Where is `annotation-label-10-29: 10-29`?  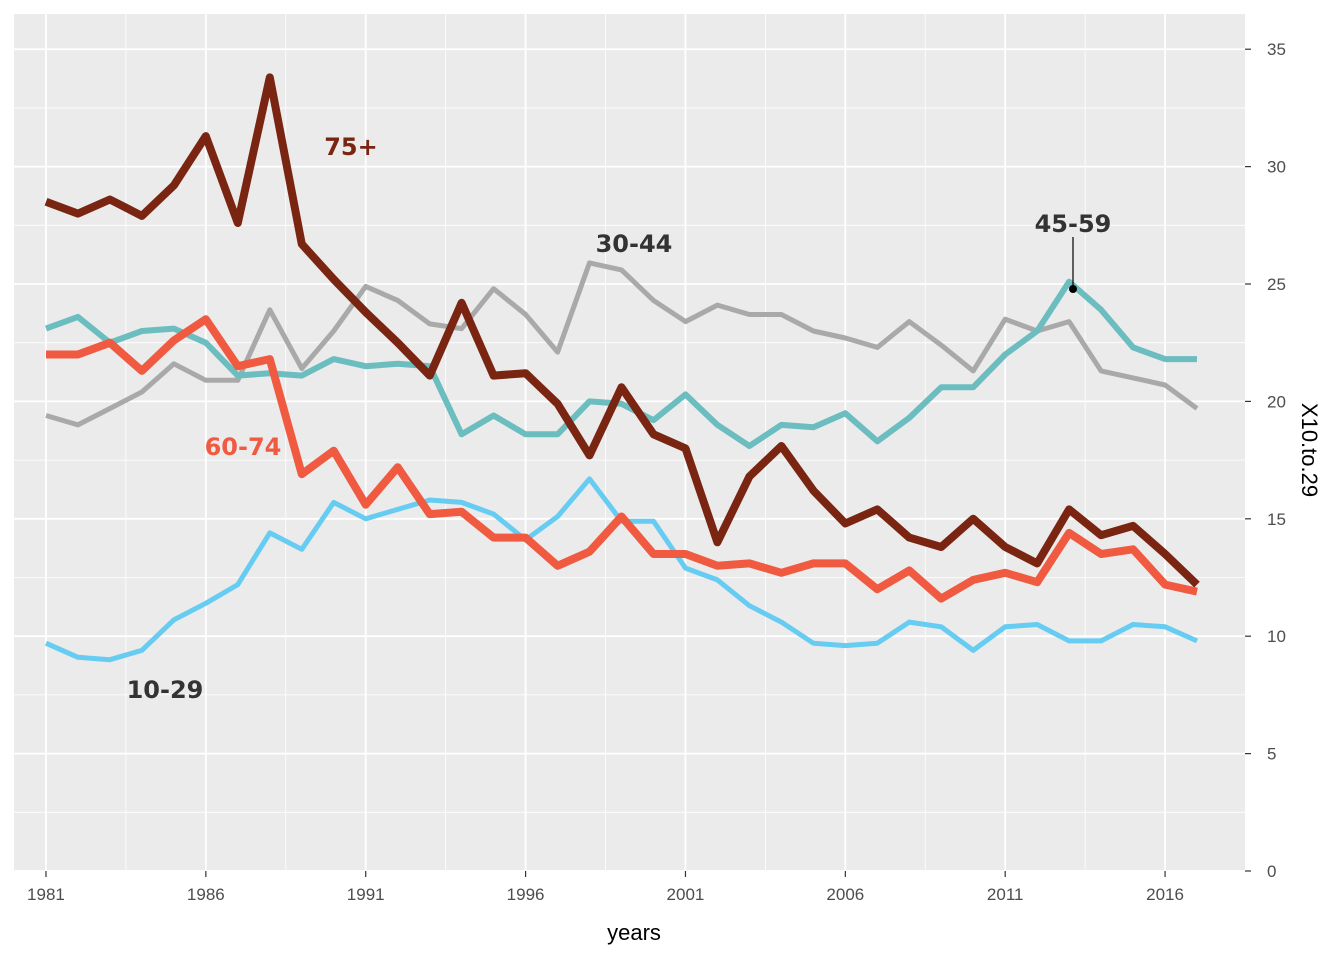
annotation-label-10-29: 10-29 is located at coordinates (165, 690).